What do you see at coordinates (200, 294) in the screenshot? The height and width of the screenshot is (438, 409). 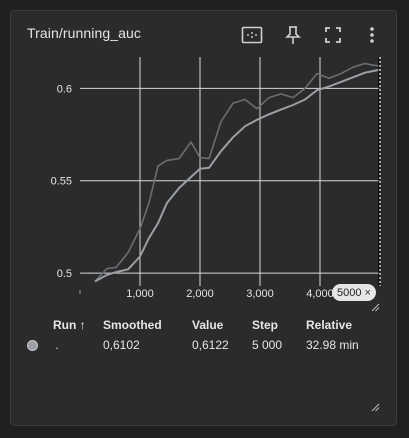 I see `x-tick-label: 2,000` at bounding box center [200, 294].